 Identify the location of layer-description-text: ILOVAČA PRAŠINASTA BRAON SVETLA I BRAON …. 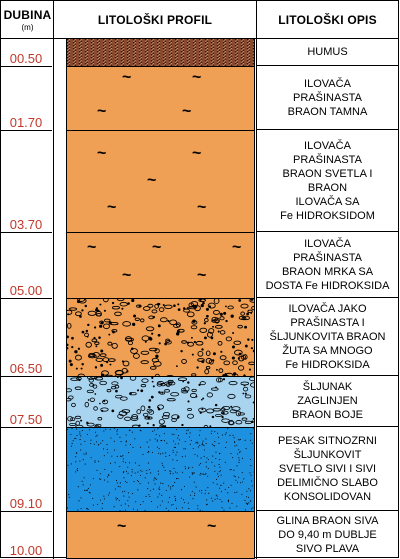
(327, 180).